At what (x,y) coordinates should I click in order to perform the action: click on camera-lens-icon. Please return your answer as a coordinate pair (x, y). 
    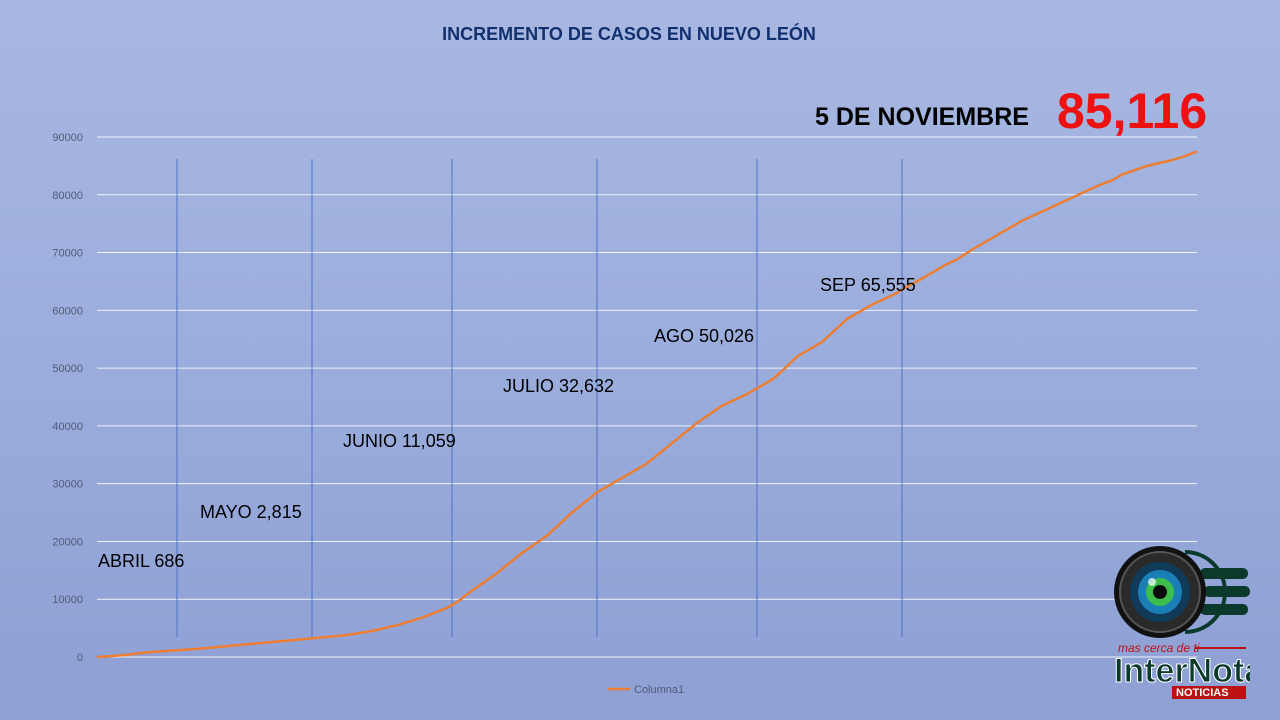
    Looking at the image, I should click on (1182, 592).